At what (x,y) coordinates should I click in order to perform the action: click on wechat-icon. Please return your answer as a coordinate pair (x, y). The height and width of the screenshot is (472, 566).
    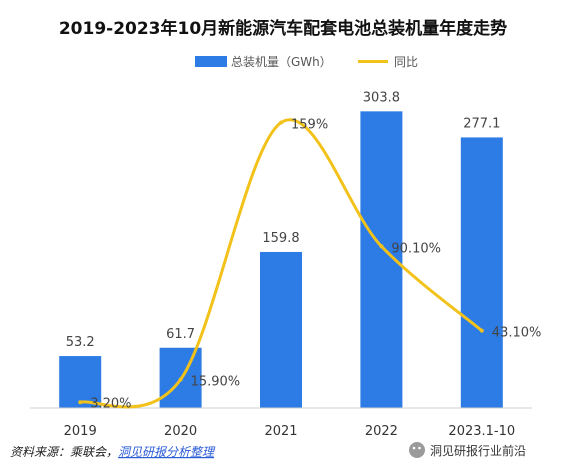
    Looking at the image, I should click on (417, 450).